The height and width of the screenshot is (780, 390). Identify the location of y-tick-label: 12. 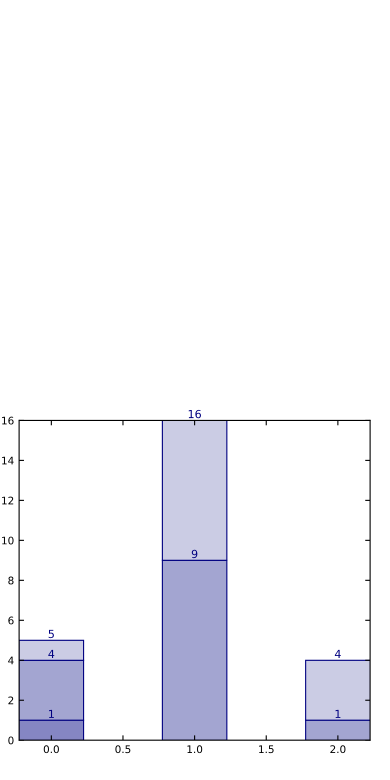
(8, 500).